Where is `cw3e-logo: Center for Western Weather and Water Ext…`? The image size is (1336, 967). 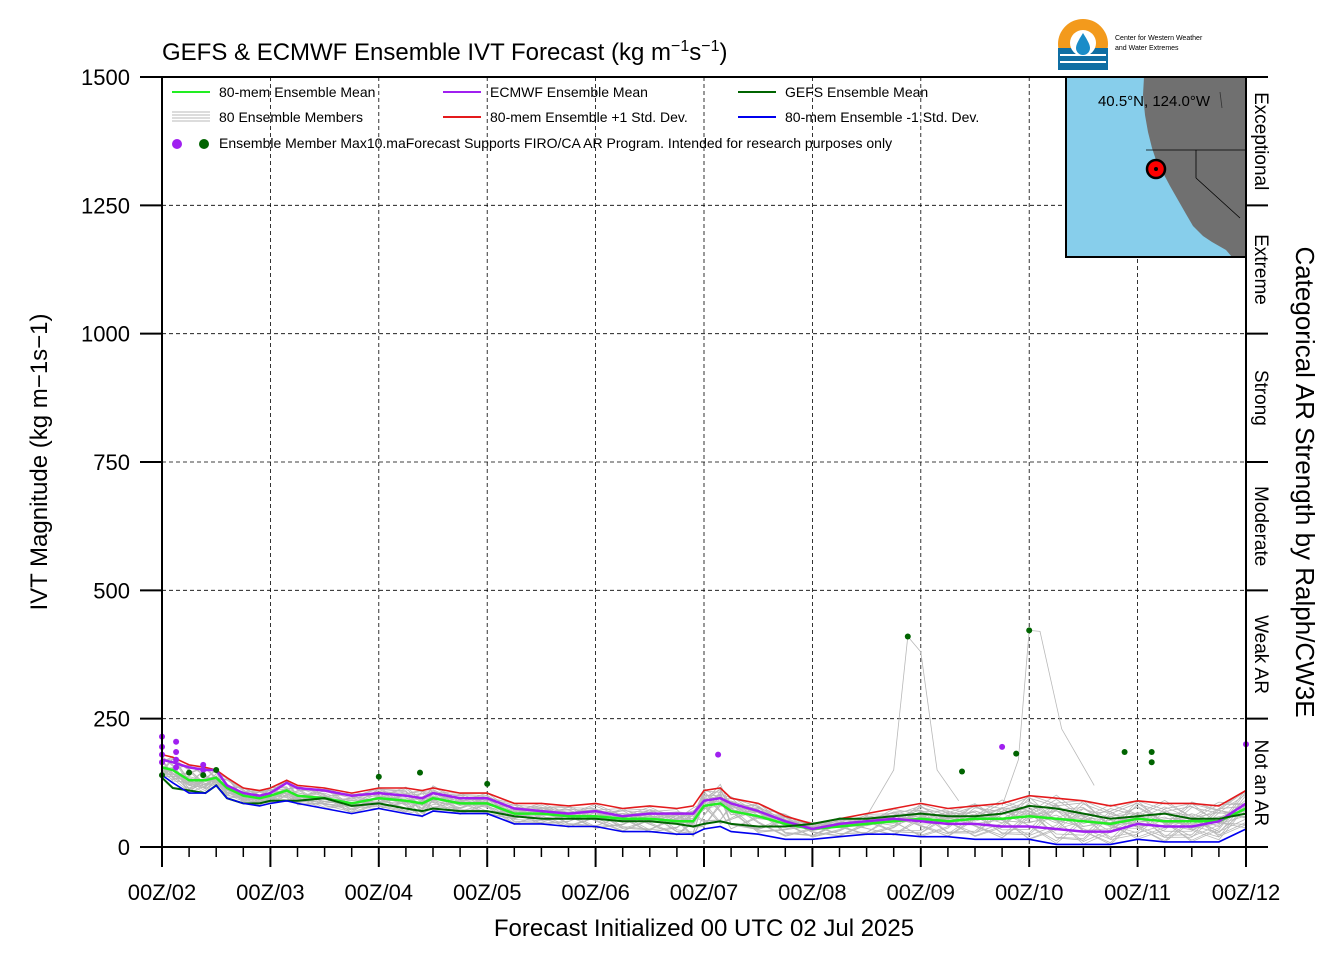 cw3e-logo: Center for Western Weather and Water Ext… is located at coordinates (1130, 44).